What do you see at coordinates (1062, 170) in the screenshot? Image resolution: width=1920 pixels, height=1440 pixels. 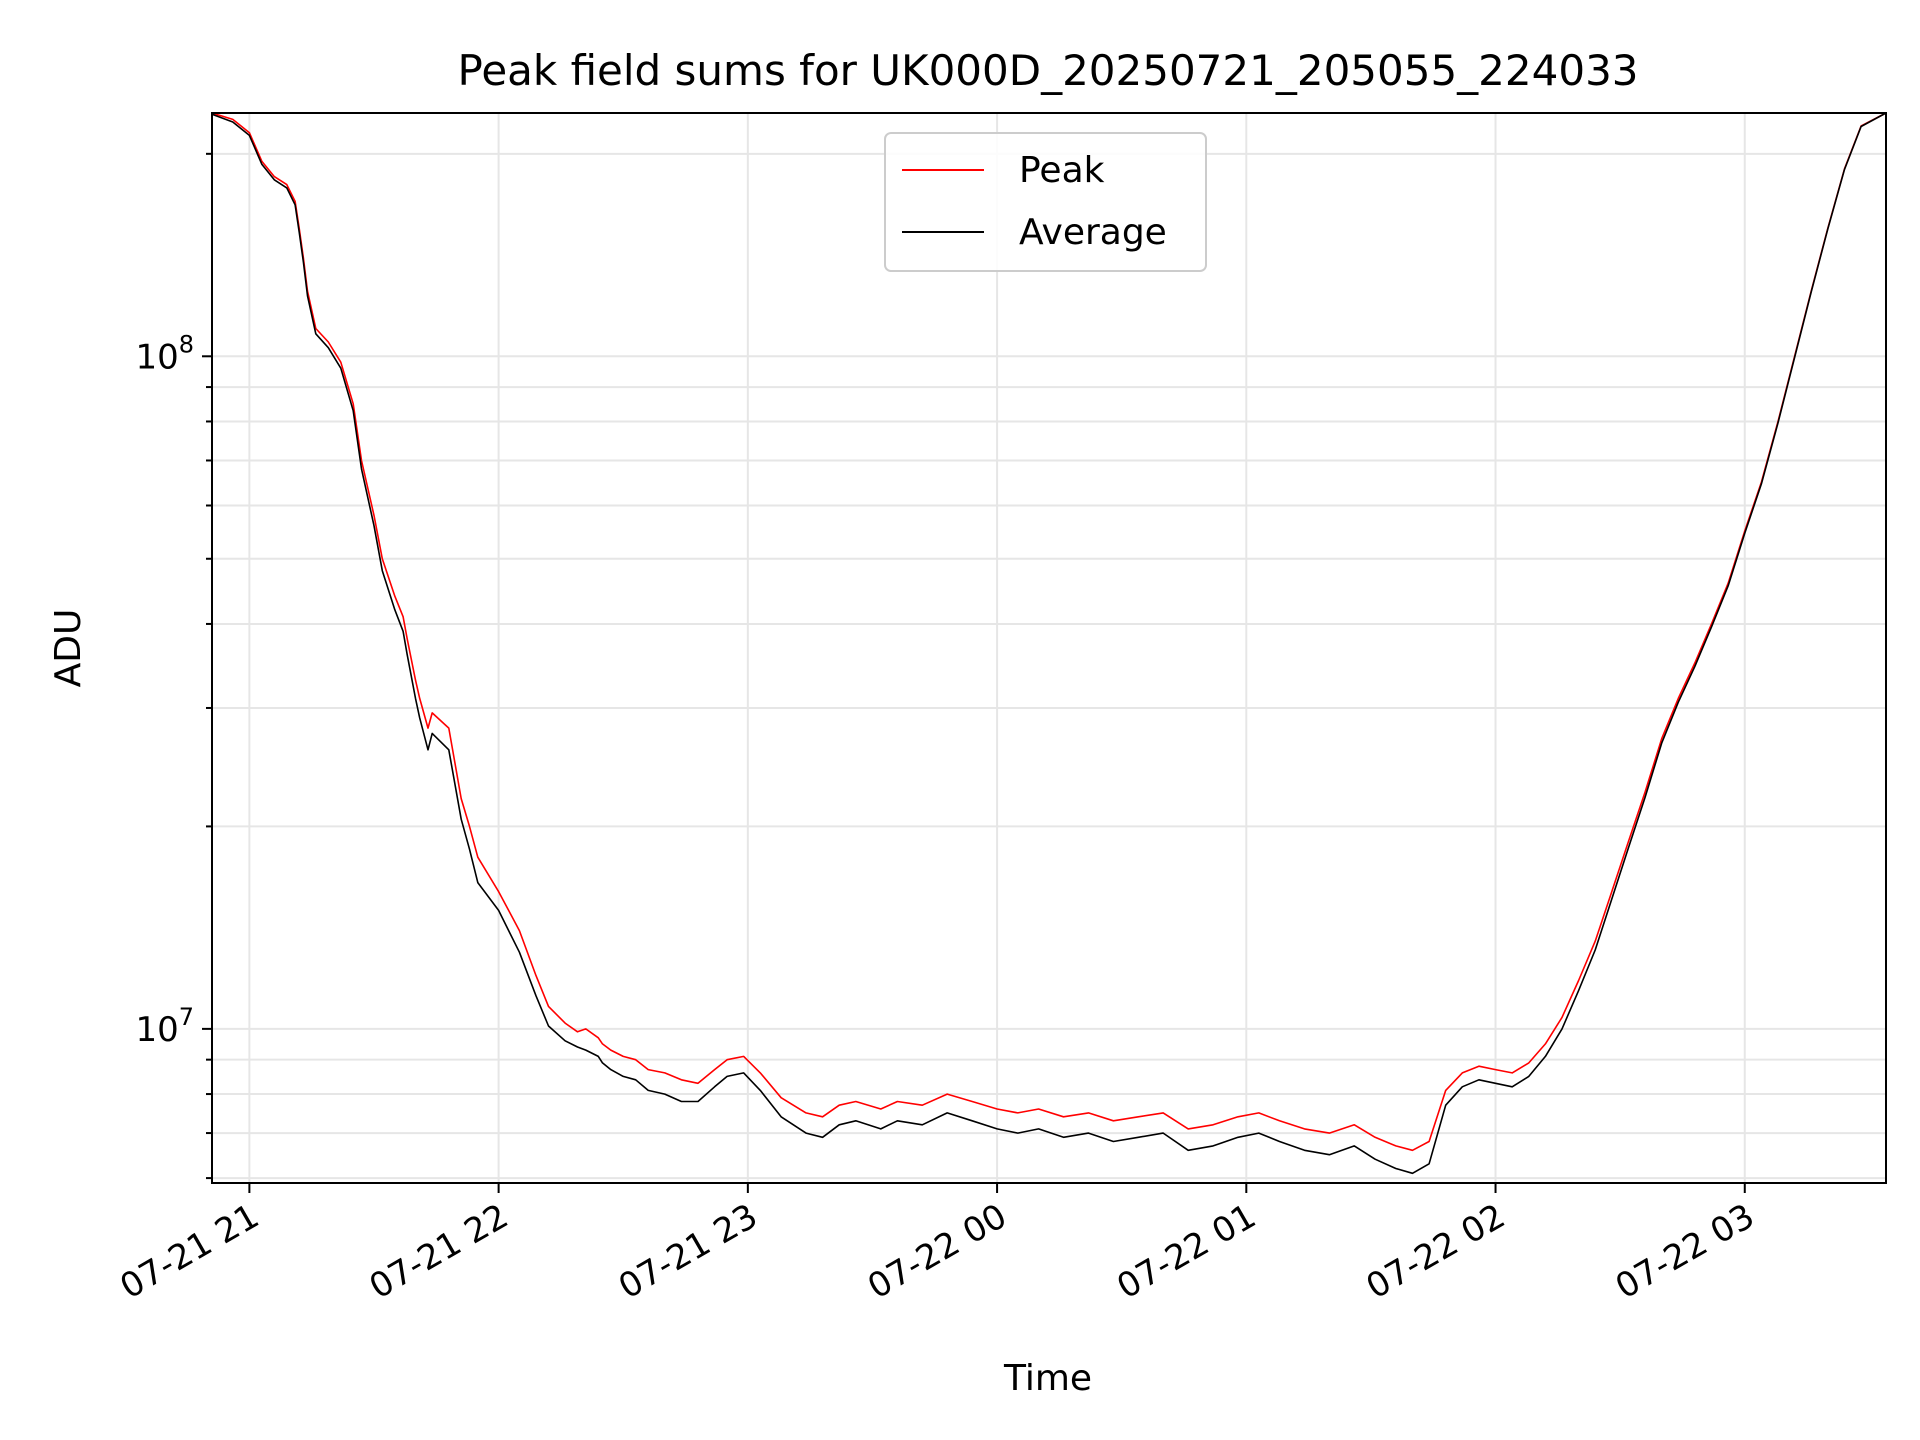 I see `legend-label-peak: Peak` at bounding box center [1062, 170].